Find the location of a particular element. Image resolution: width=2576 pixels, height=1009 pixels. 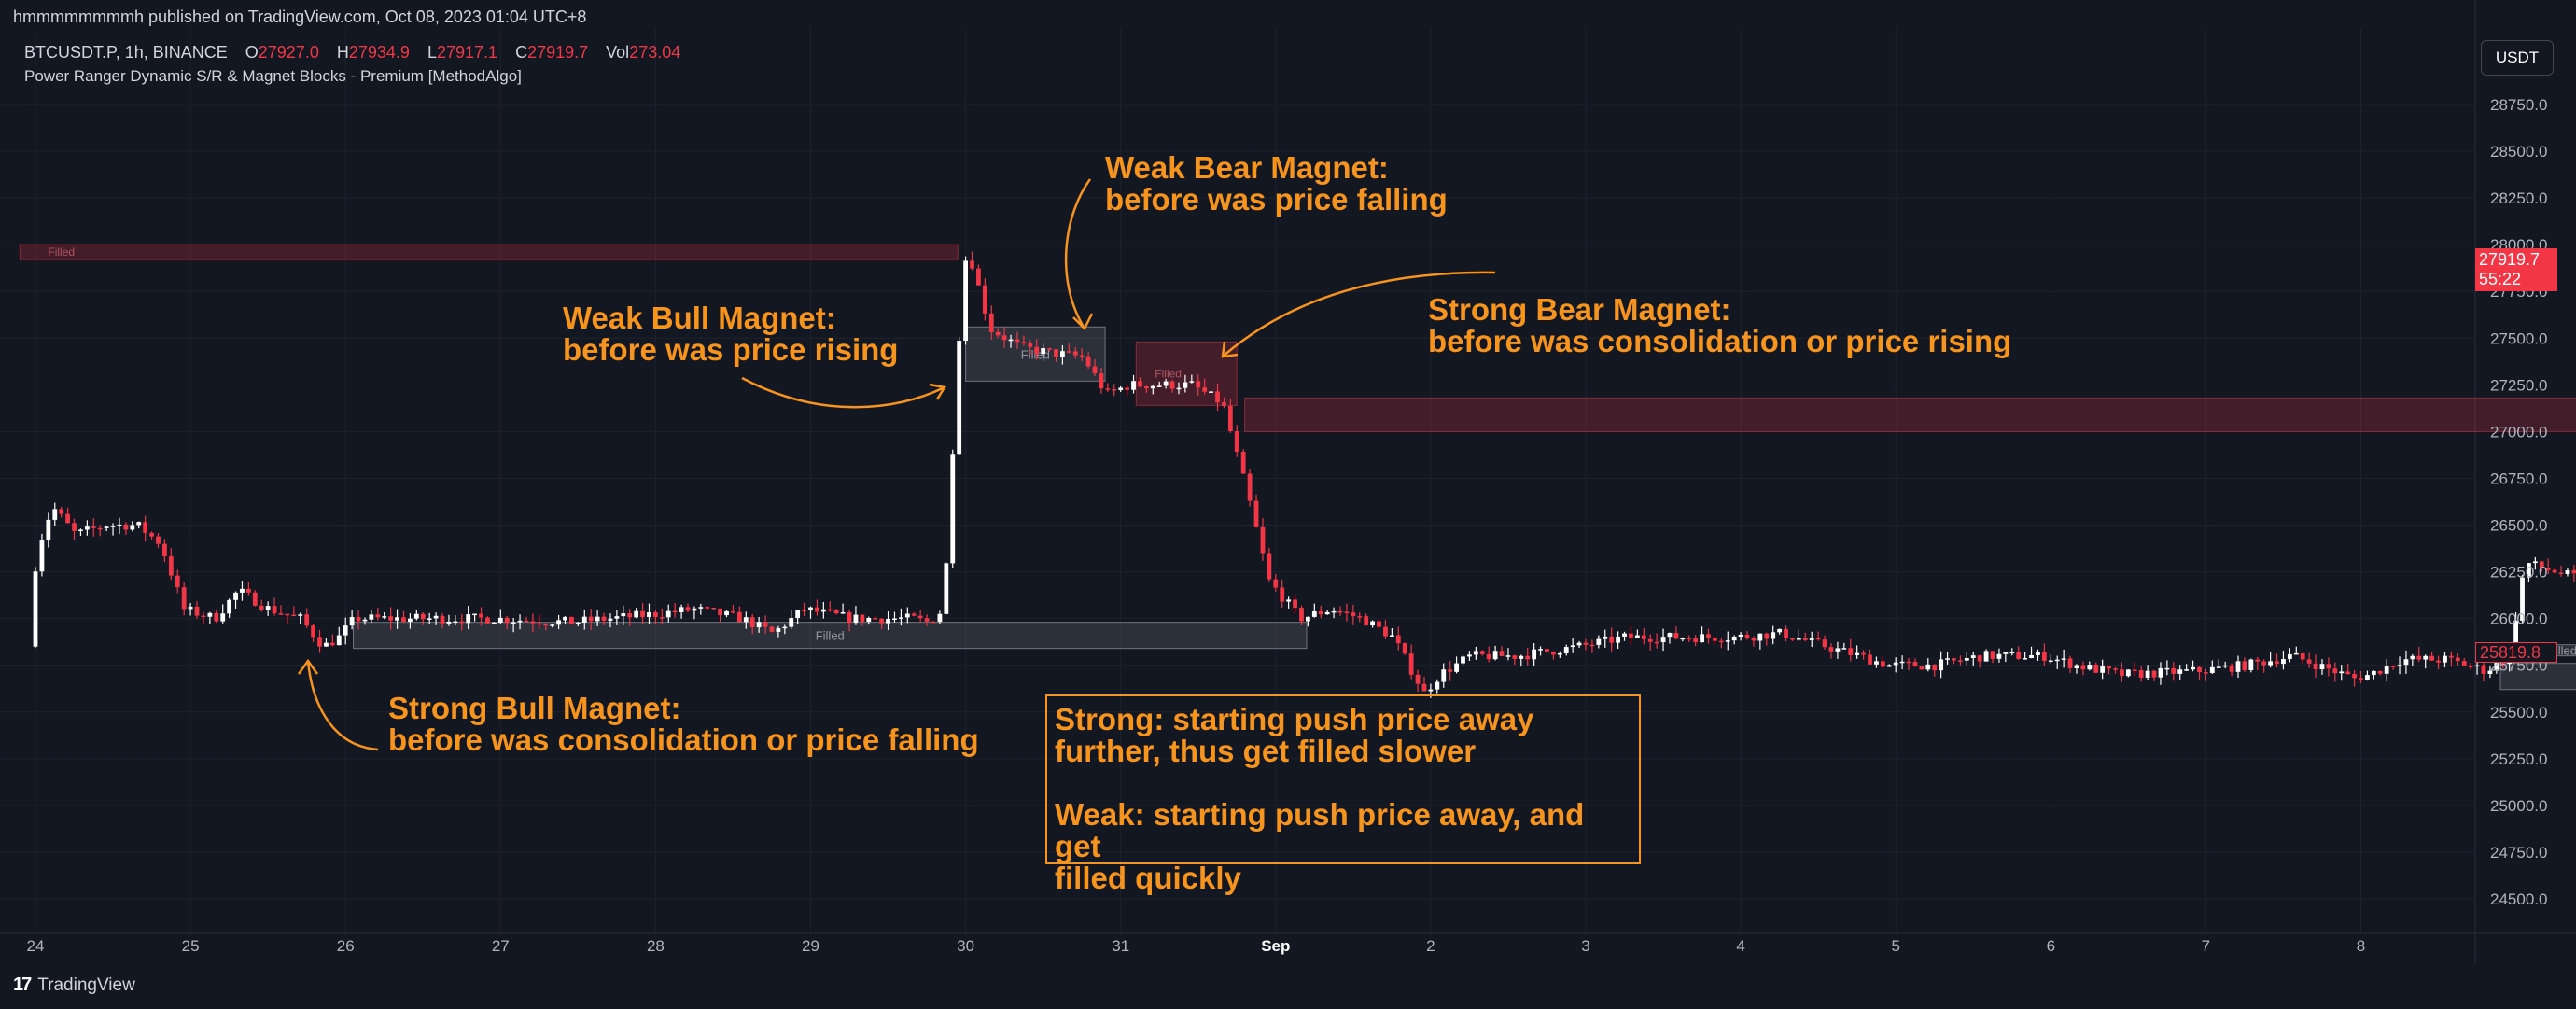

time-tick-label: 24 is located at coordinates (36, 946).